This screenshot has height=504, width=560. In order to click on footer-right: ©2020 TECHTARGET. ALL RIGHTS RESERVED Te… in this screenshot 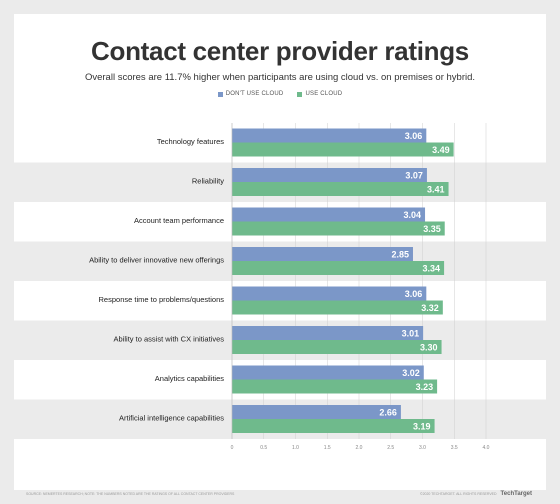, I will do `click(476, 494)`.